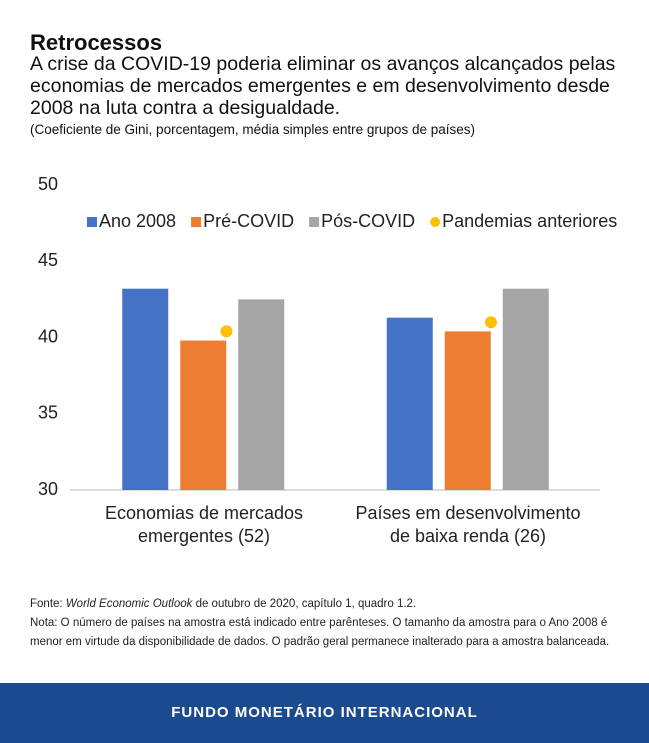 This screenshot has width=649, height=743. Describe the element at coordinates (48, 489) in the screenshot. I see `y-tick-label: 30` at that location.